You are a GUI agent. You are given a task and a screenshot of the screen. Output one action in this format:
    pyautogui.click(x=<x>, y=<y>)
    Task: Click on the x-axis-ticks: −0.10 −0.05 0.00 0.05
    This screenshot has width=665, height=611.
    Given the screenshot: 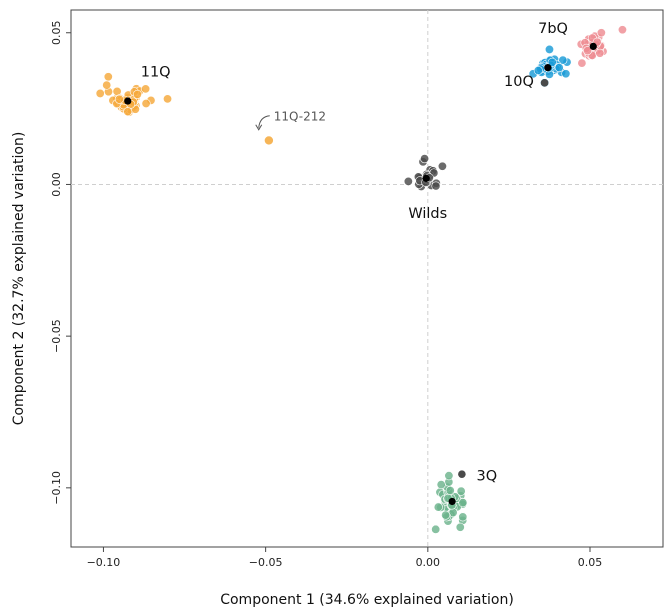 What is the action you would take?
    pyautogui.click(x=345, y=558)
    